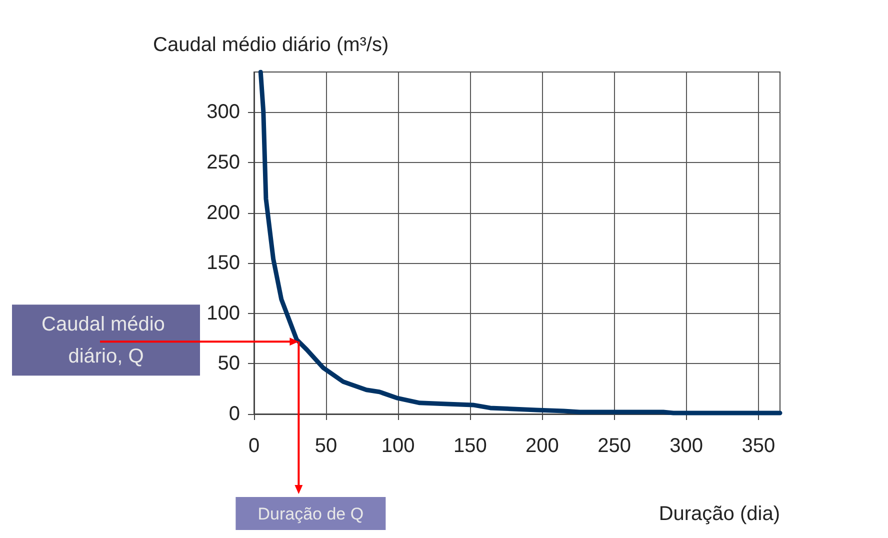 This screenshot has width=888, height=538. Describe the element at coordinates (311, 514) in the screenshot. I see `annotation: Duração de Q` at that location.